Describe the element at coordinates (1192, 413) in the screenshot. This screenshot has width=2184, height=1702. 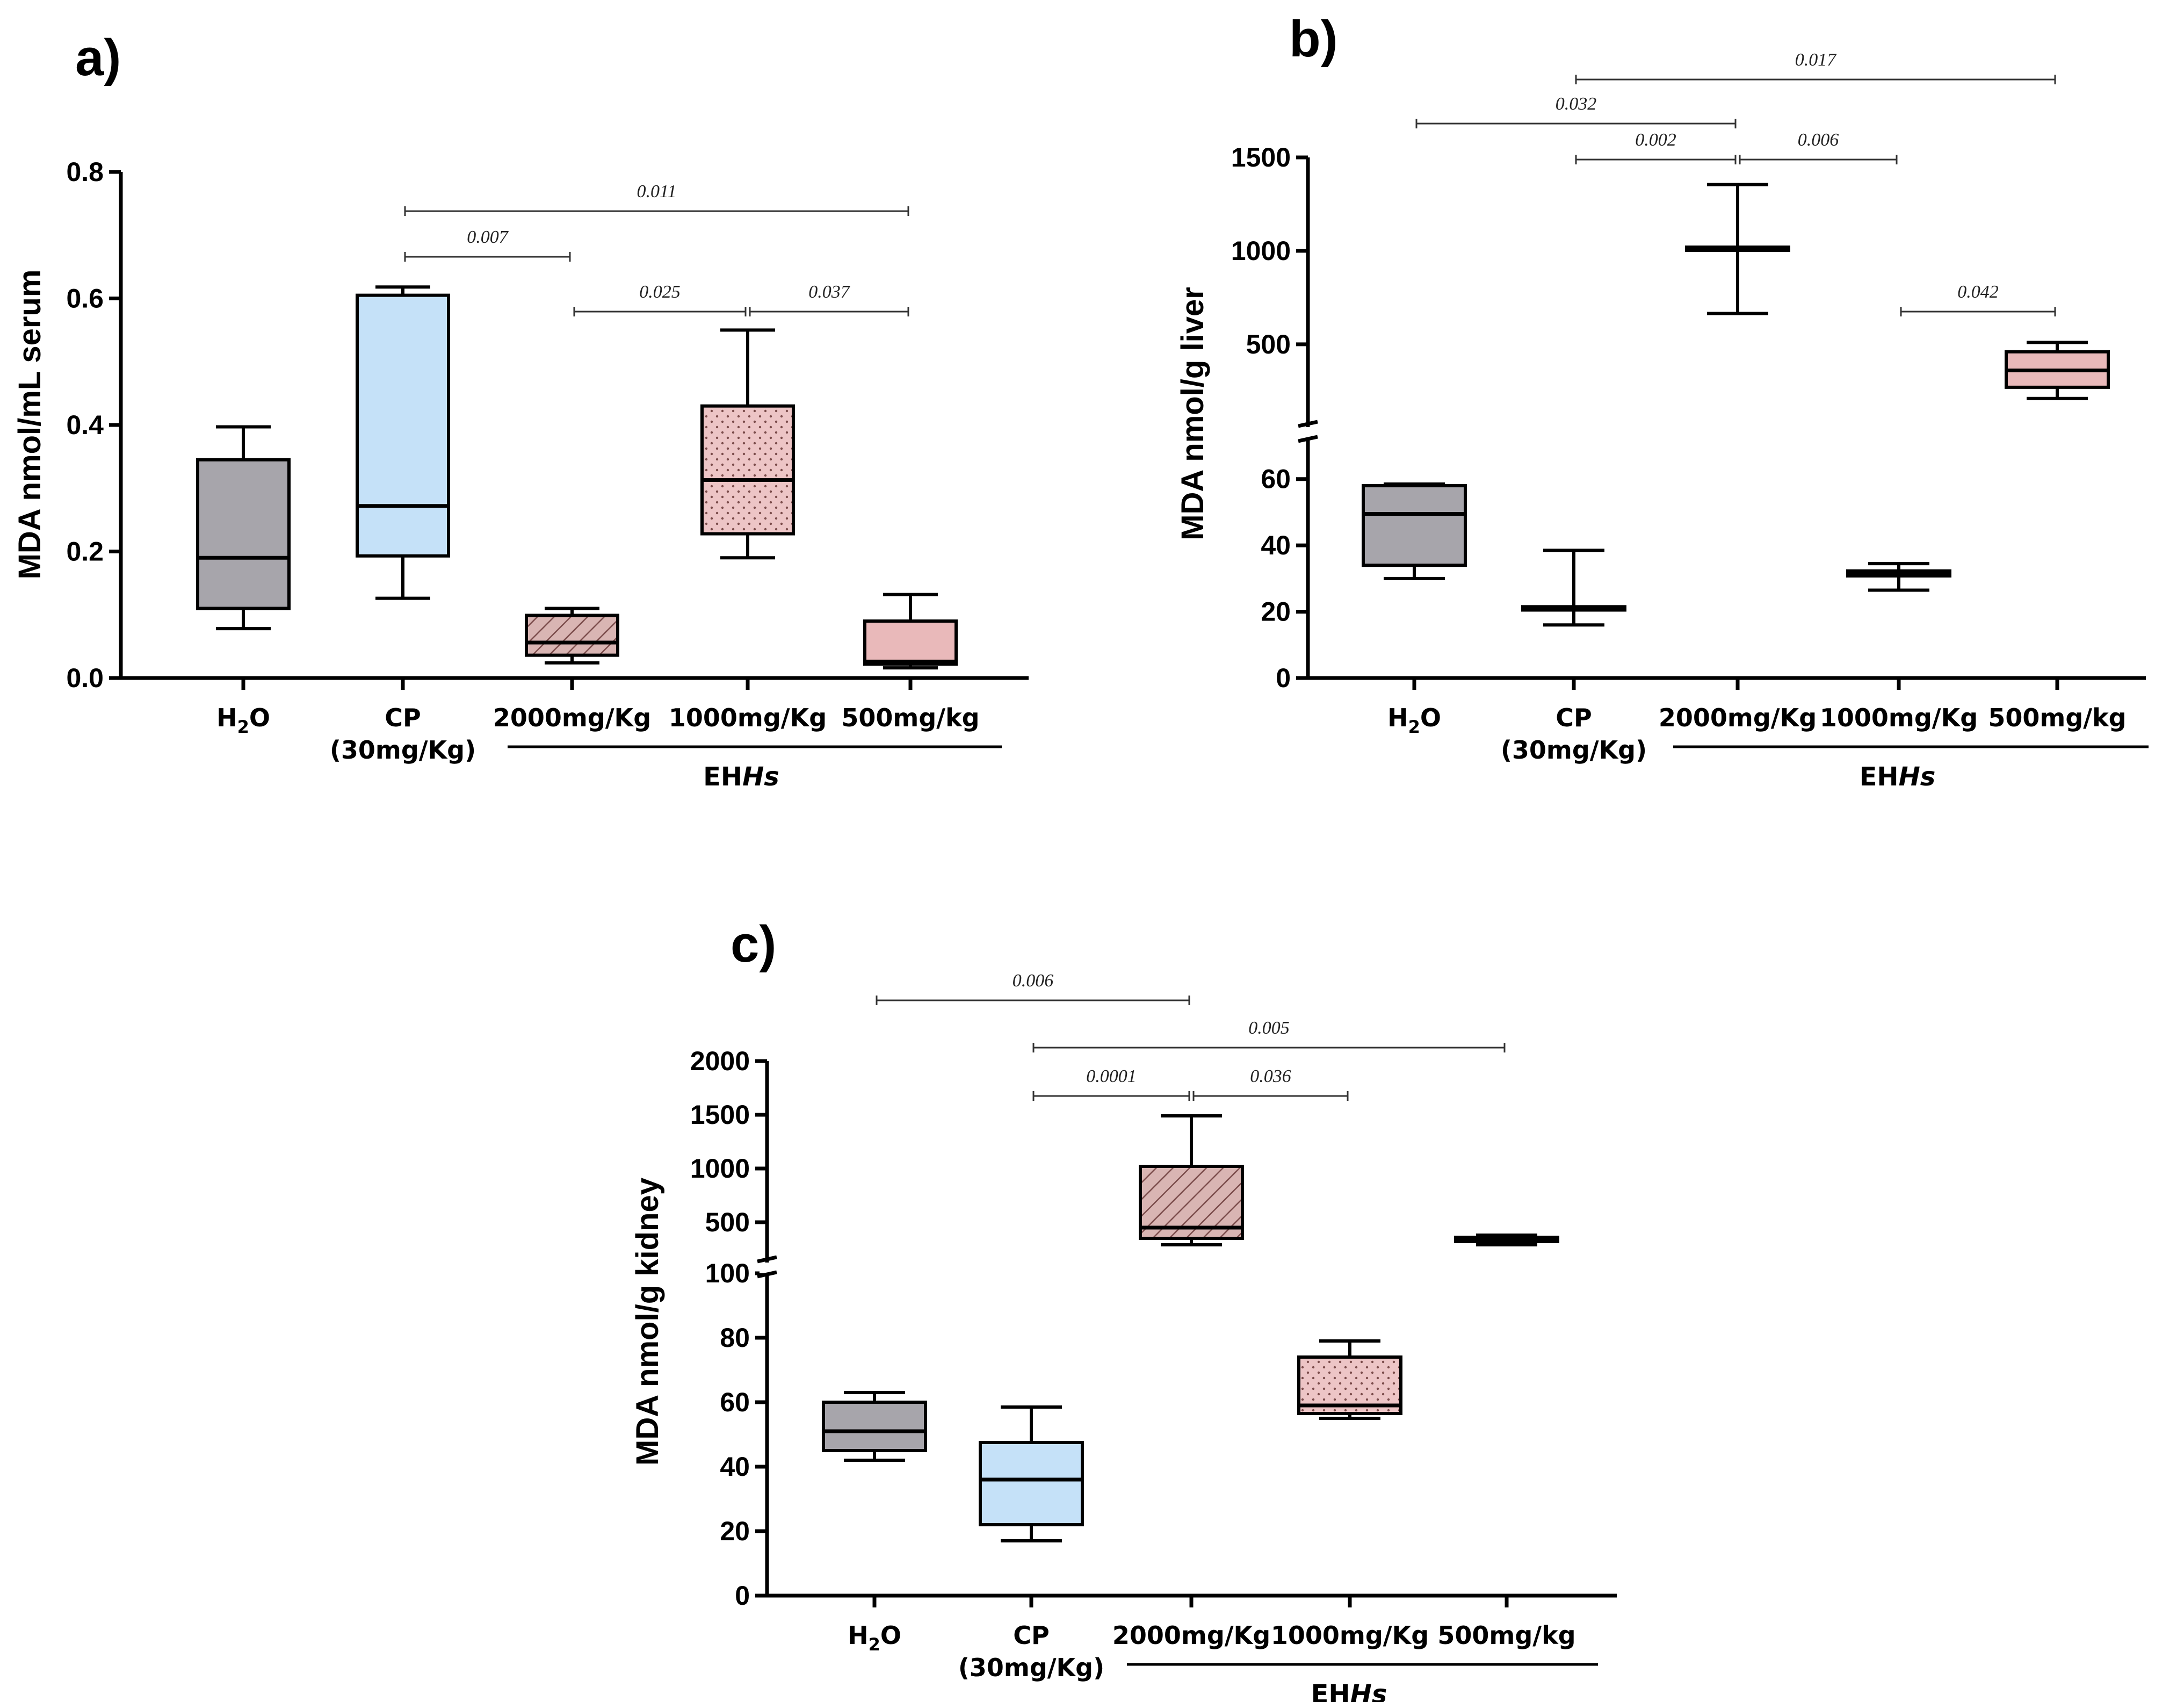
I see `panel-b-ylabel: MDA nmol/g liver` at that location.